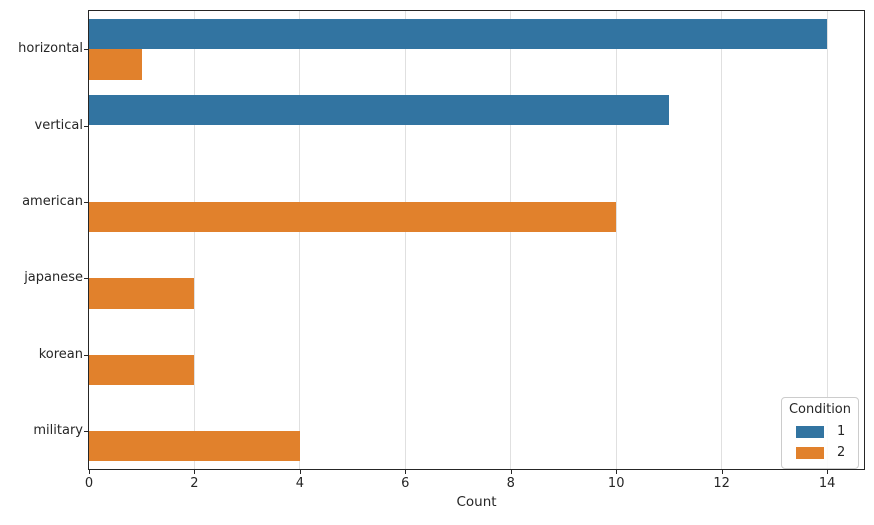 This screenshot has width=874, height=525. I want to click on y-tick-label-military: military, so click(58, 430).